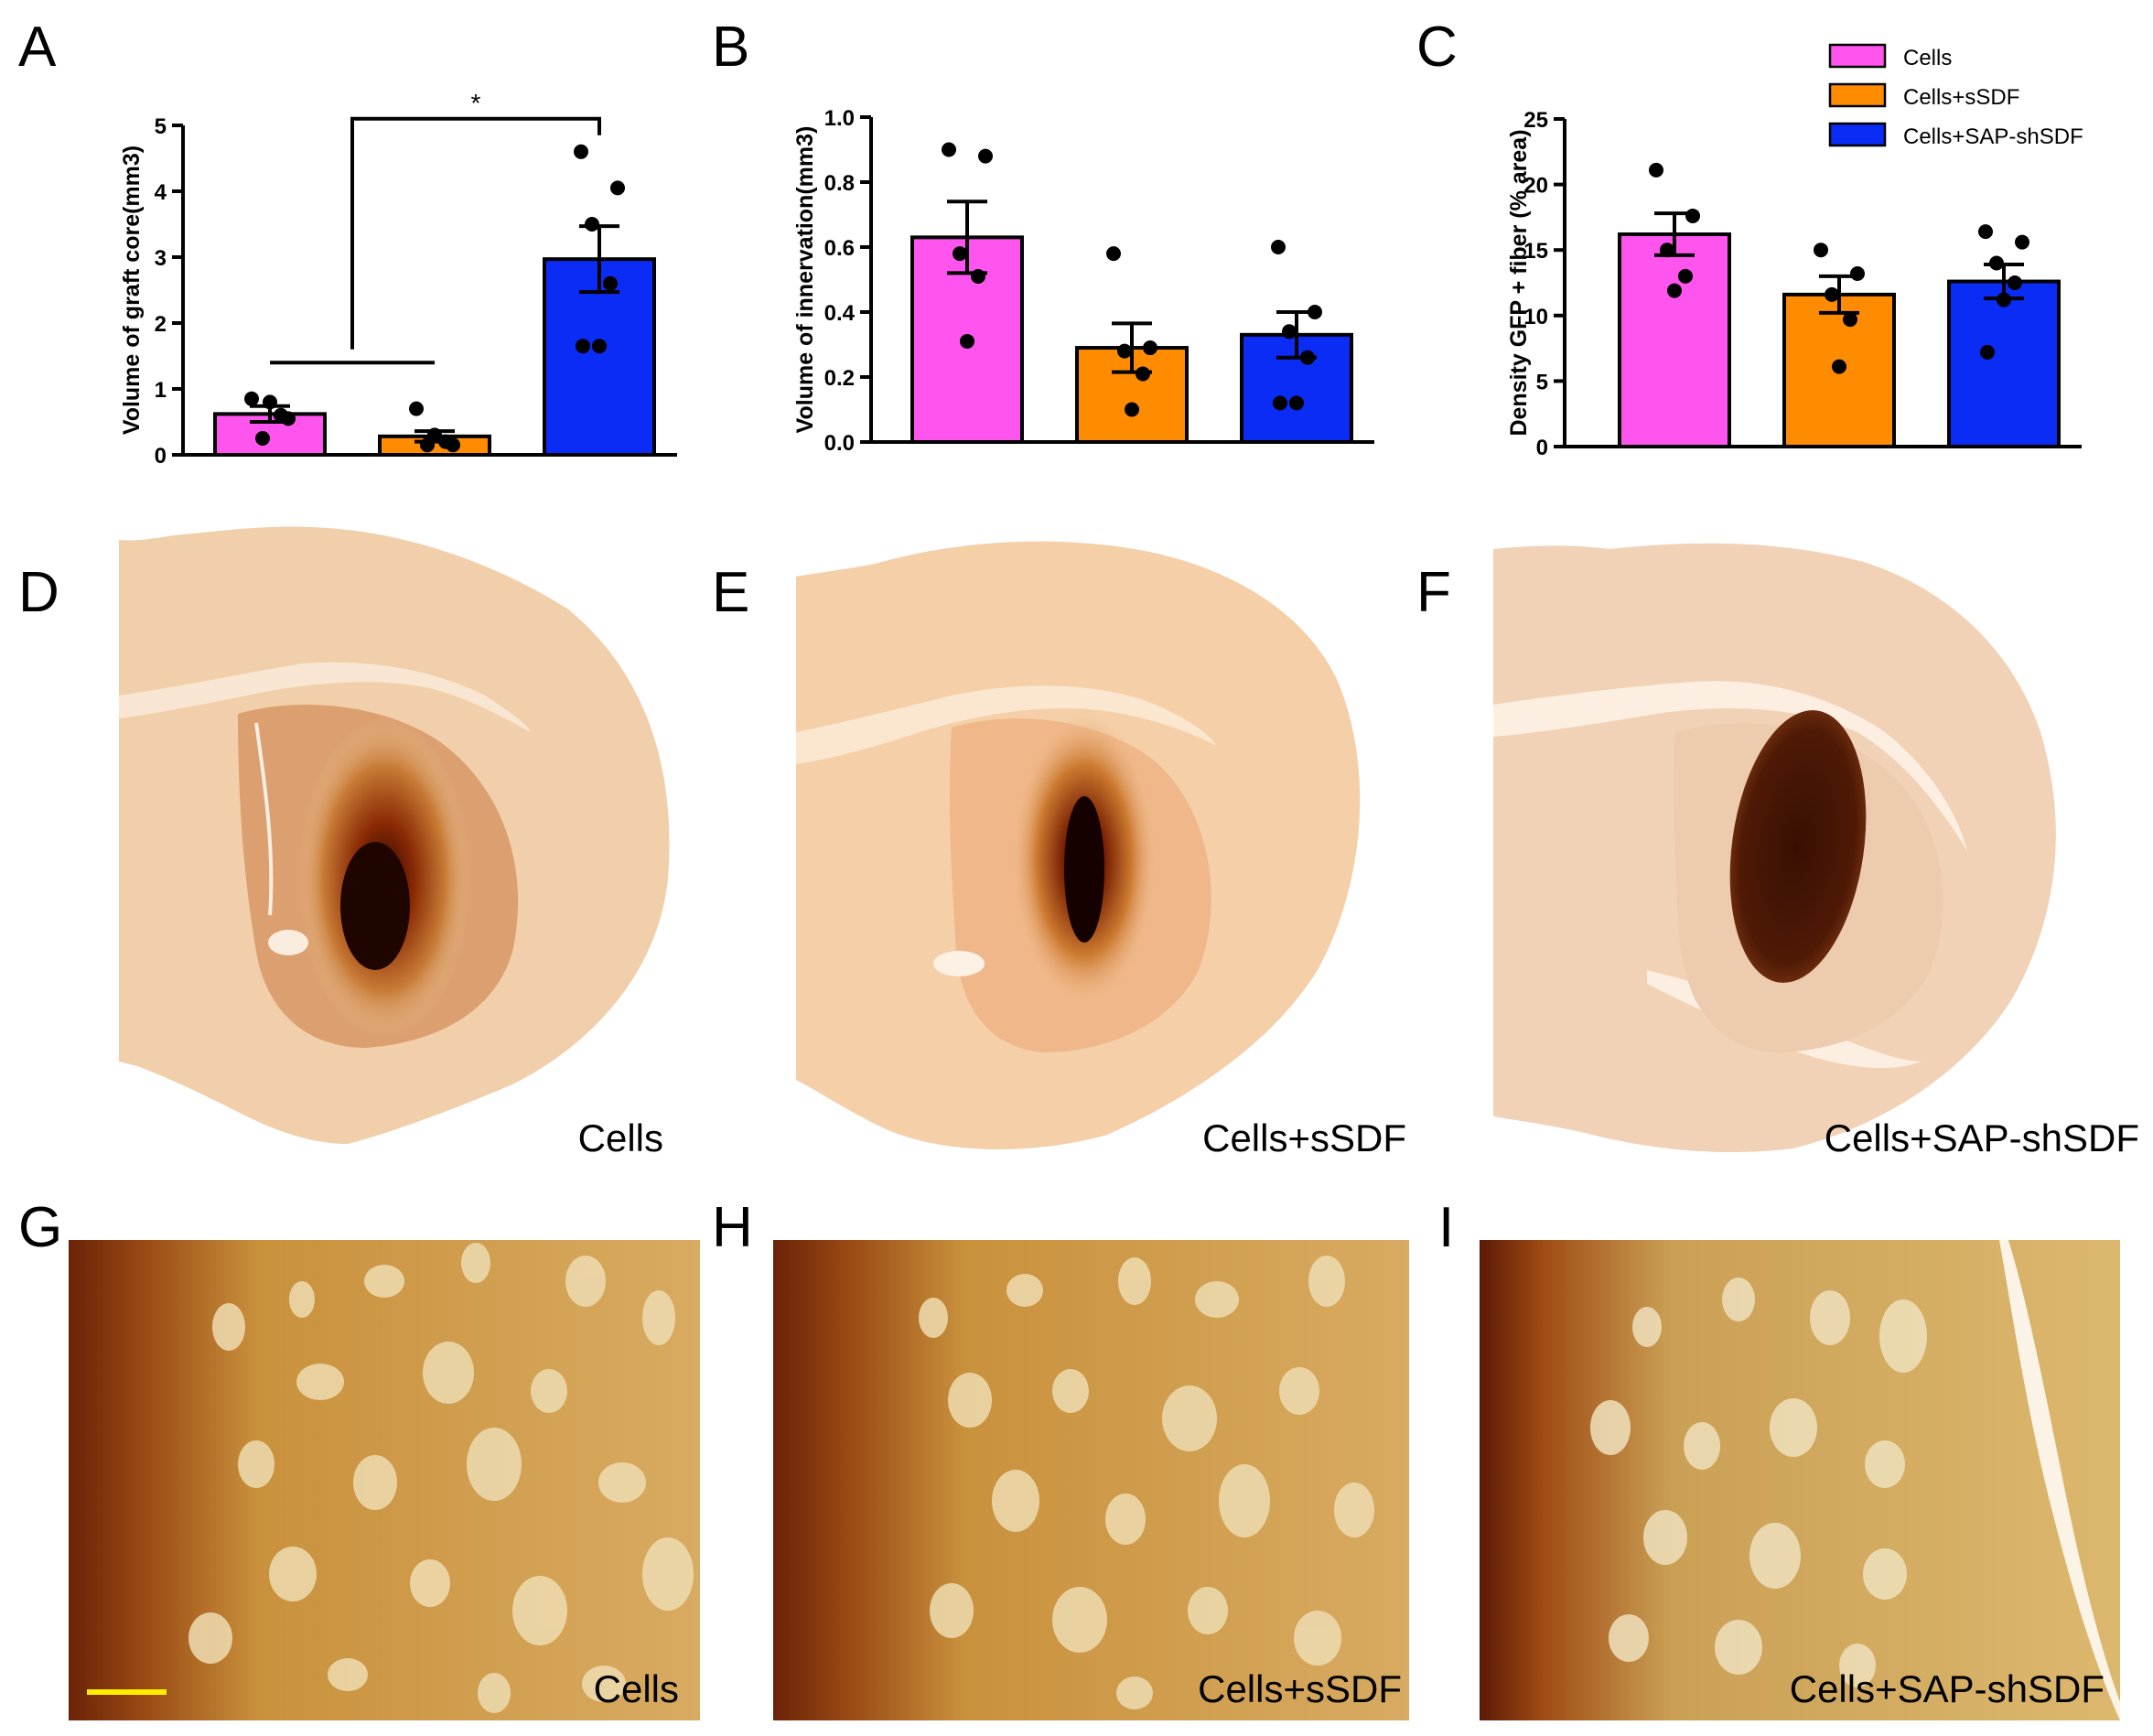 Image resolution: width=2153 pixels, height=1736 pixels. What do you see at coordinates (264, 819) in the screenshot?
I see `midline-d` at bounding box center [264, 819].